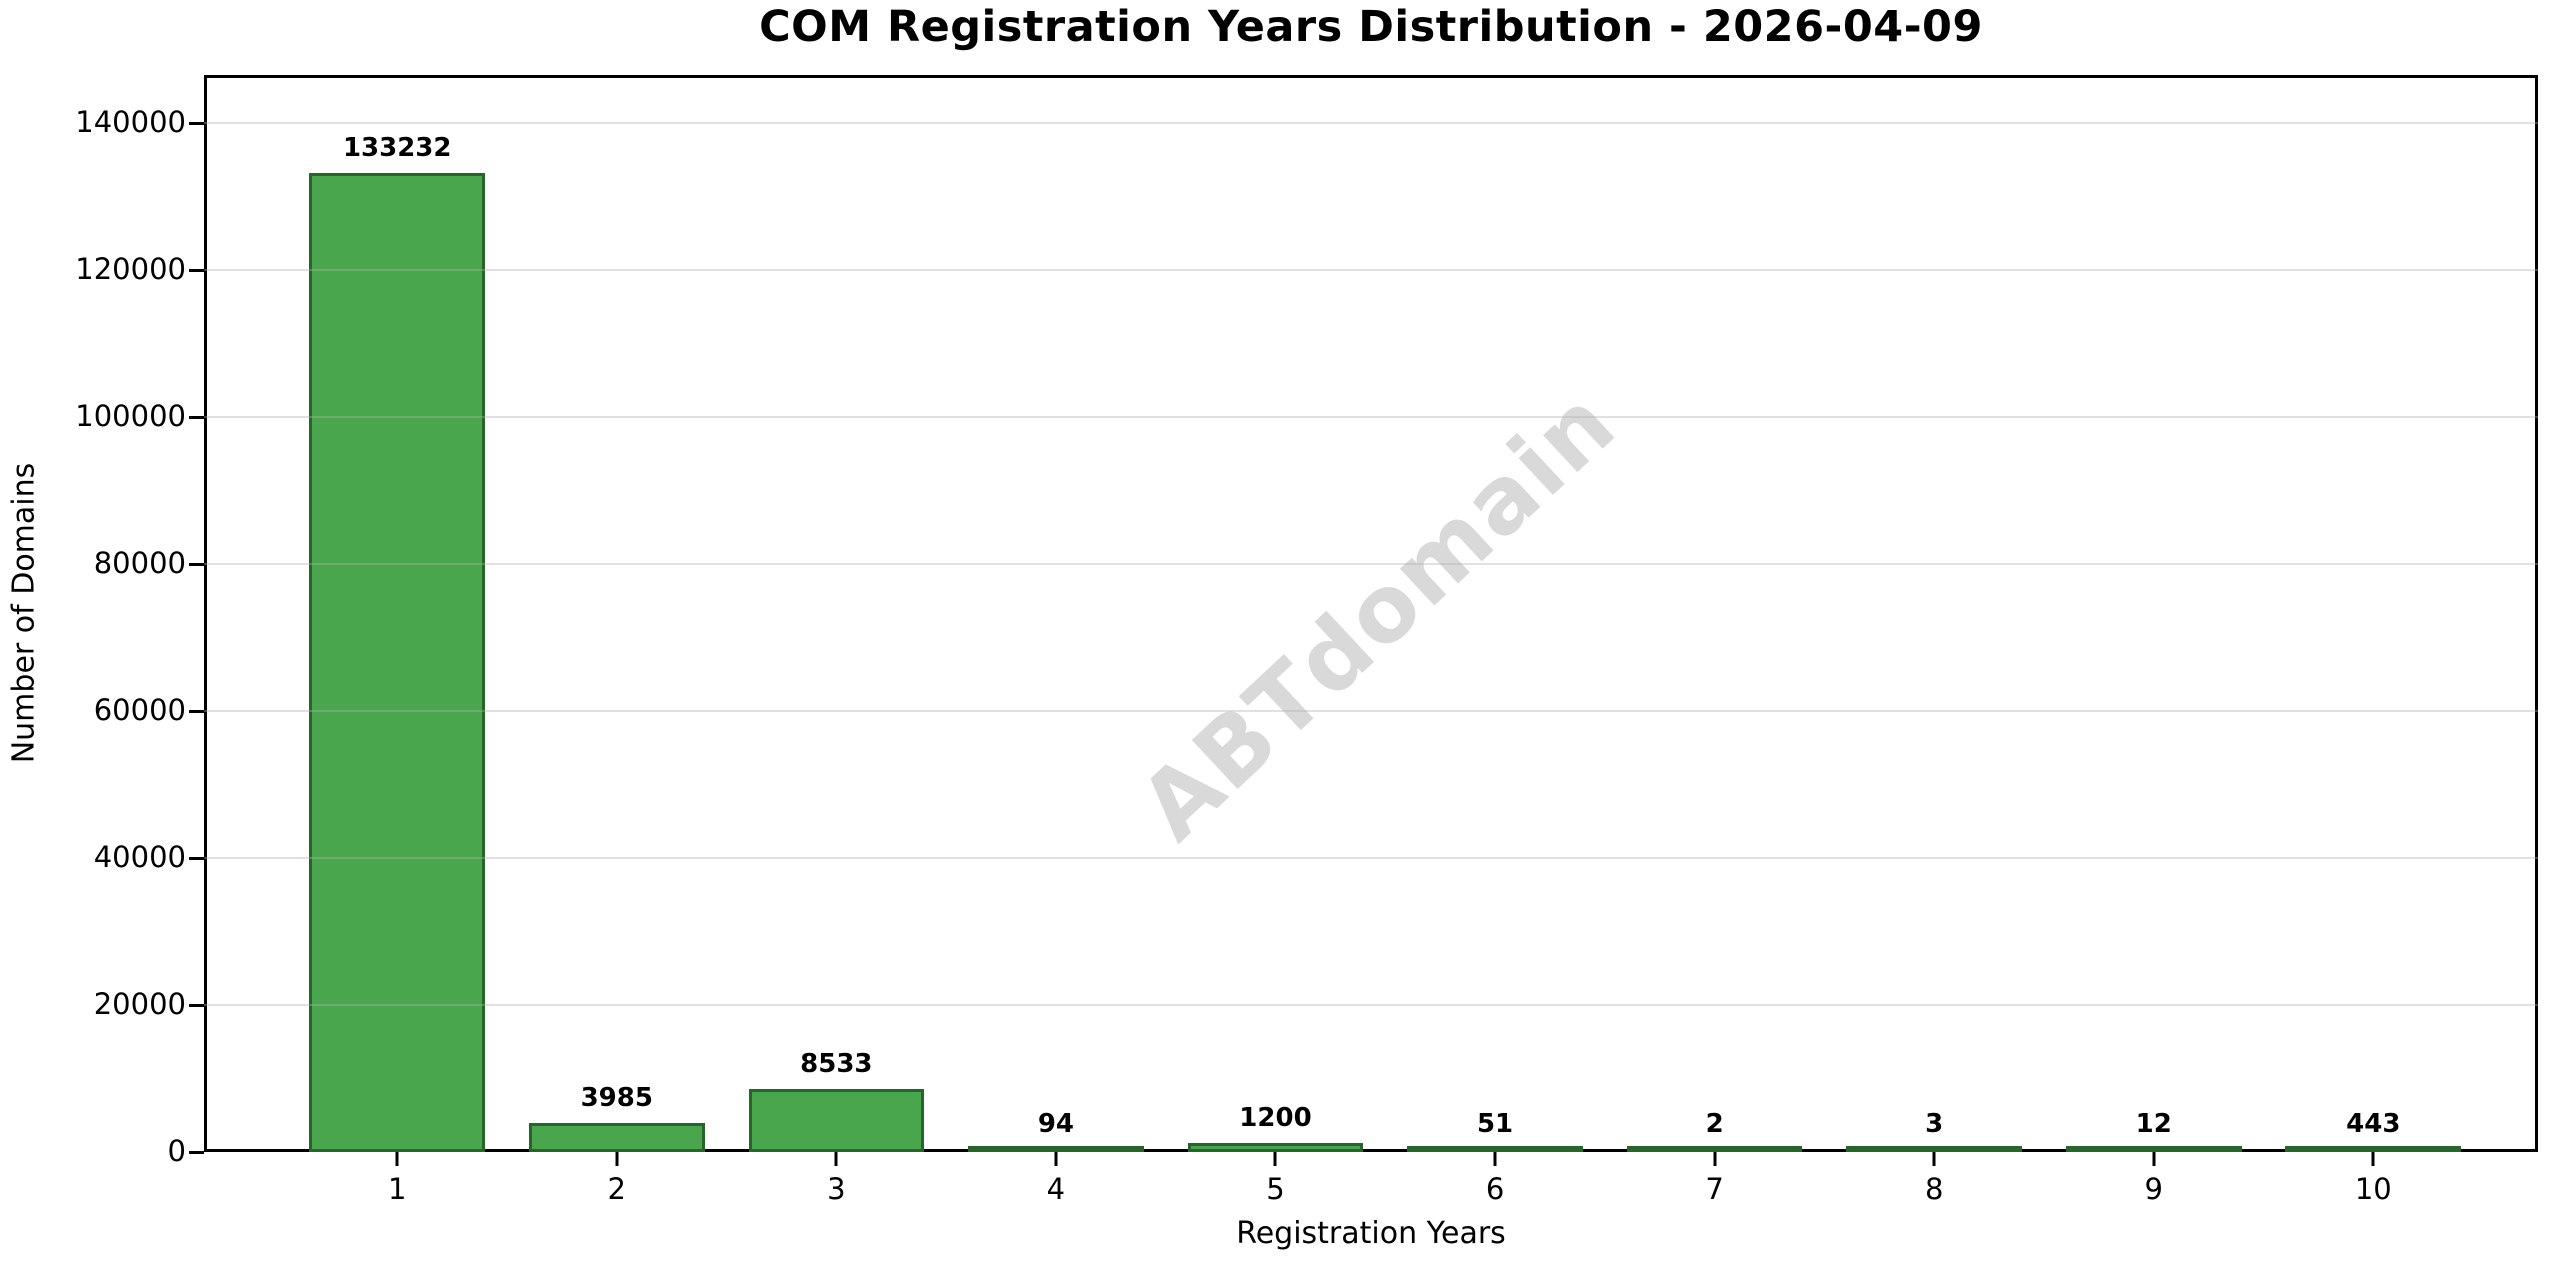  What do you see at coordinates (139, 710) in the screenshot?
I see `y-tick-label: 60000` at bounding box center [139, 710].